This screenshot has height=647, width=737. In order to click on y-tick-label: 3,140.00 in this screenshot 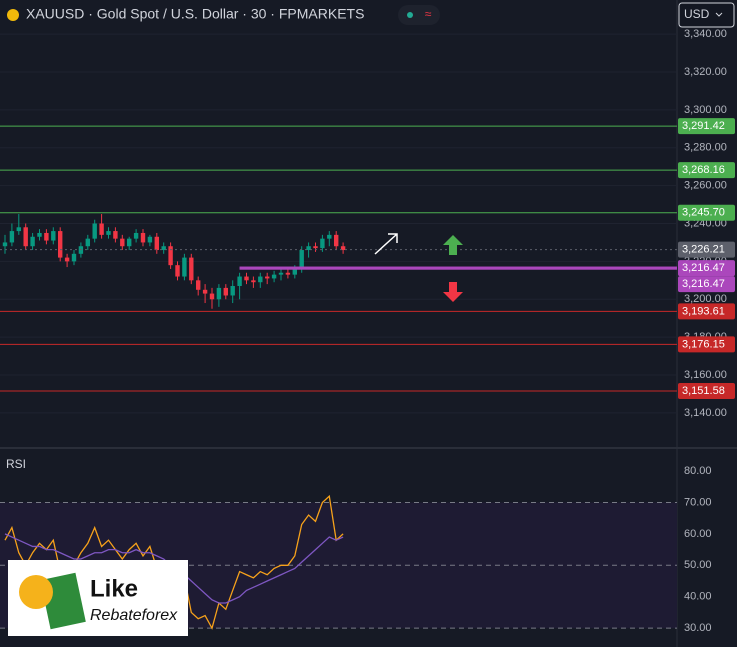, I will do `click(705, 413)`.